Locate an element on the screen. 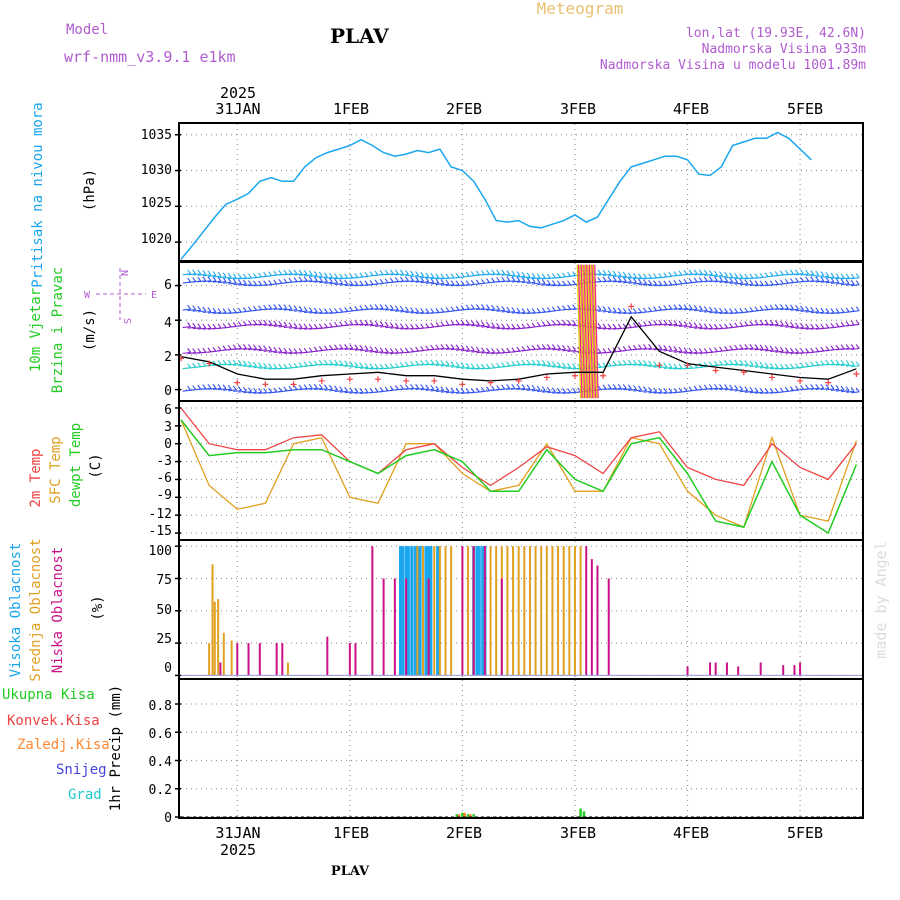 The width and height of the screenshot is (900, 900). time-label-top: 5FEB is located at coordinates (805, 109).